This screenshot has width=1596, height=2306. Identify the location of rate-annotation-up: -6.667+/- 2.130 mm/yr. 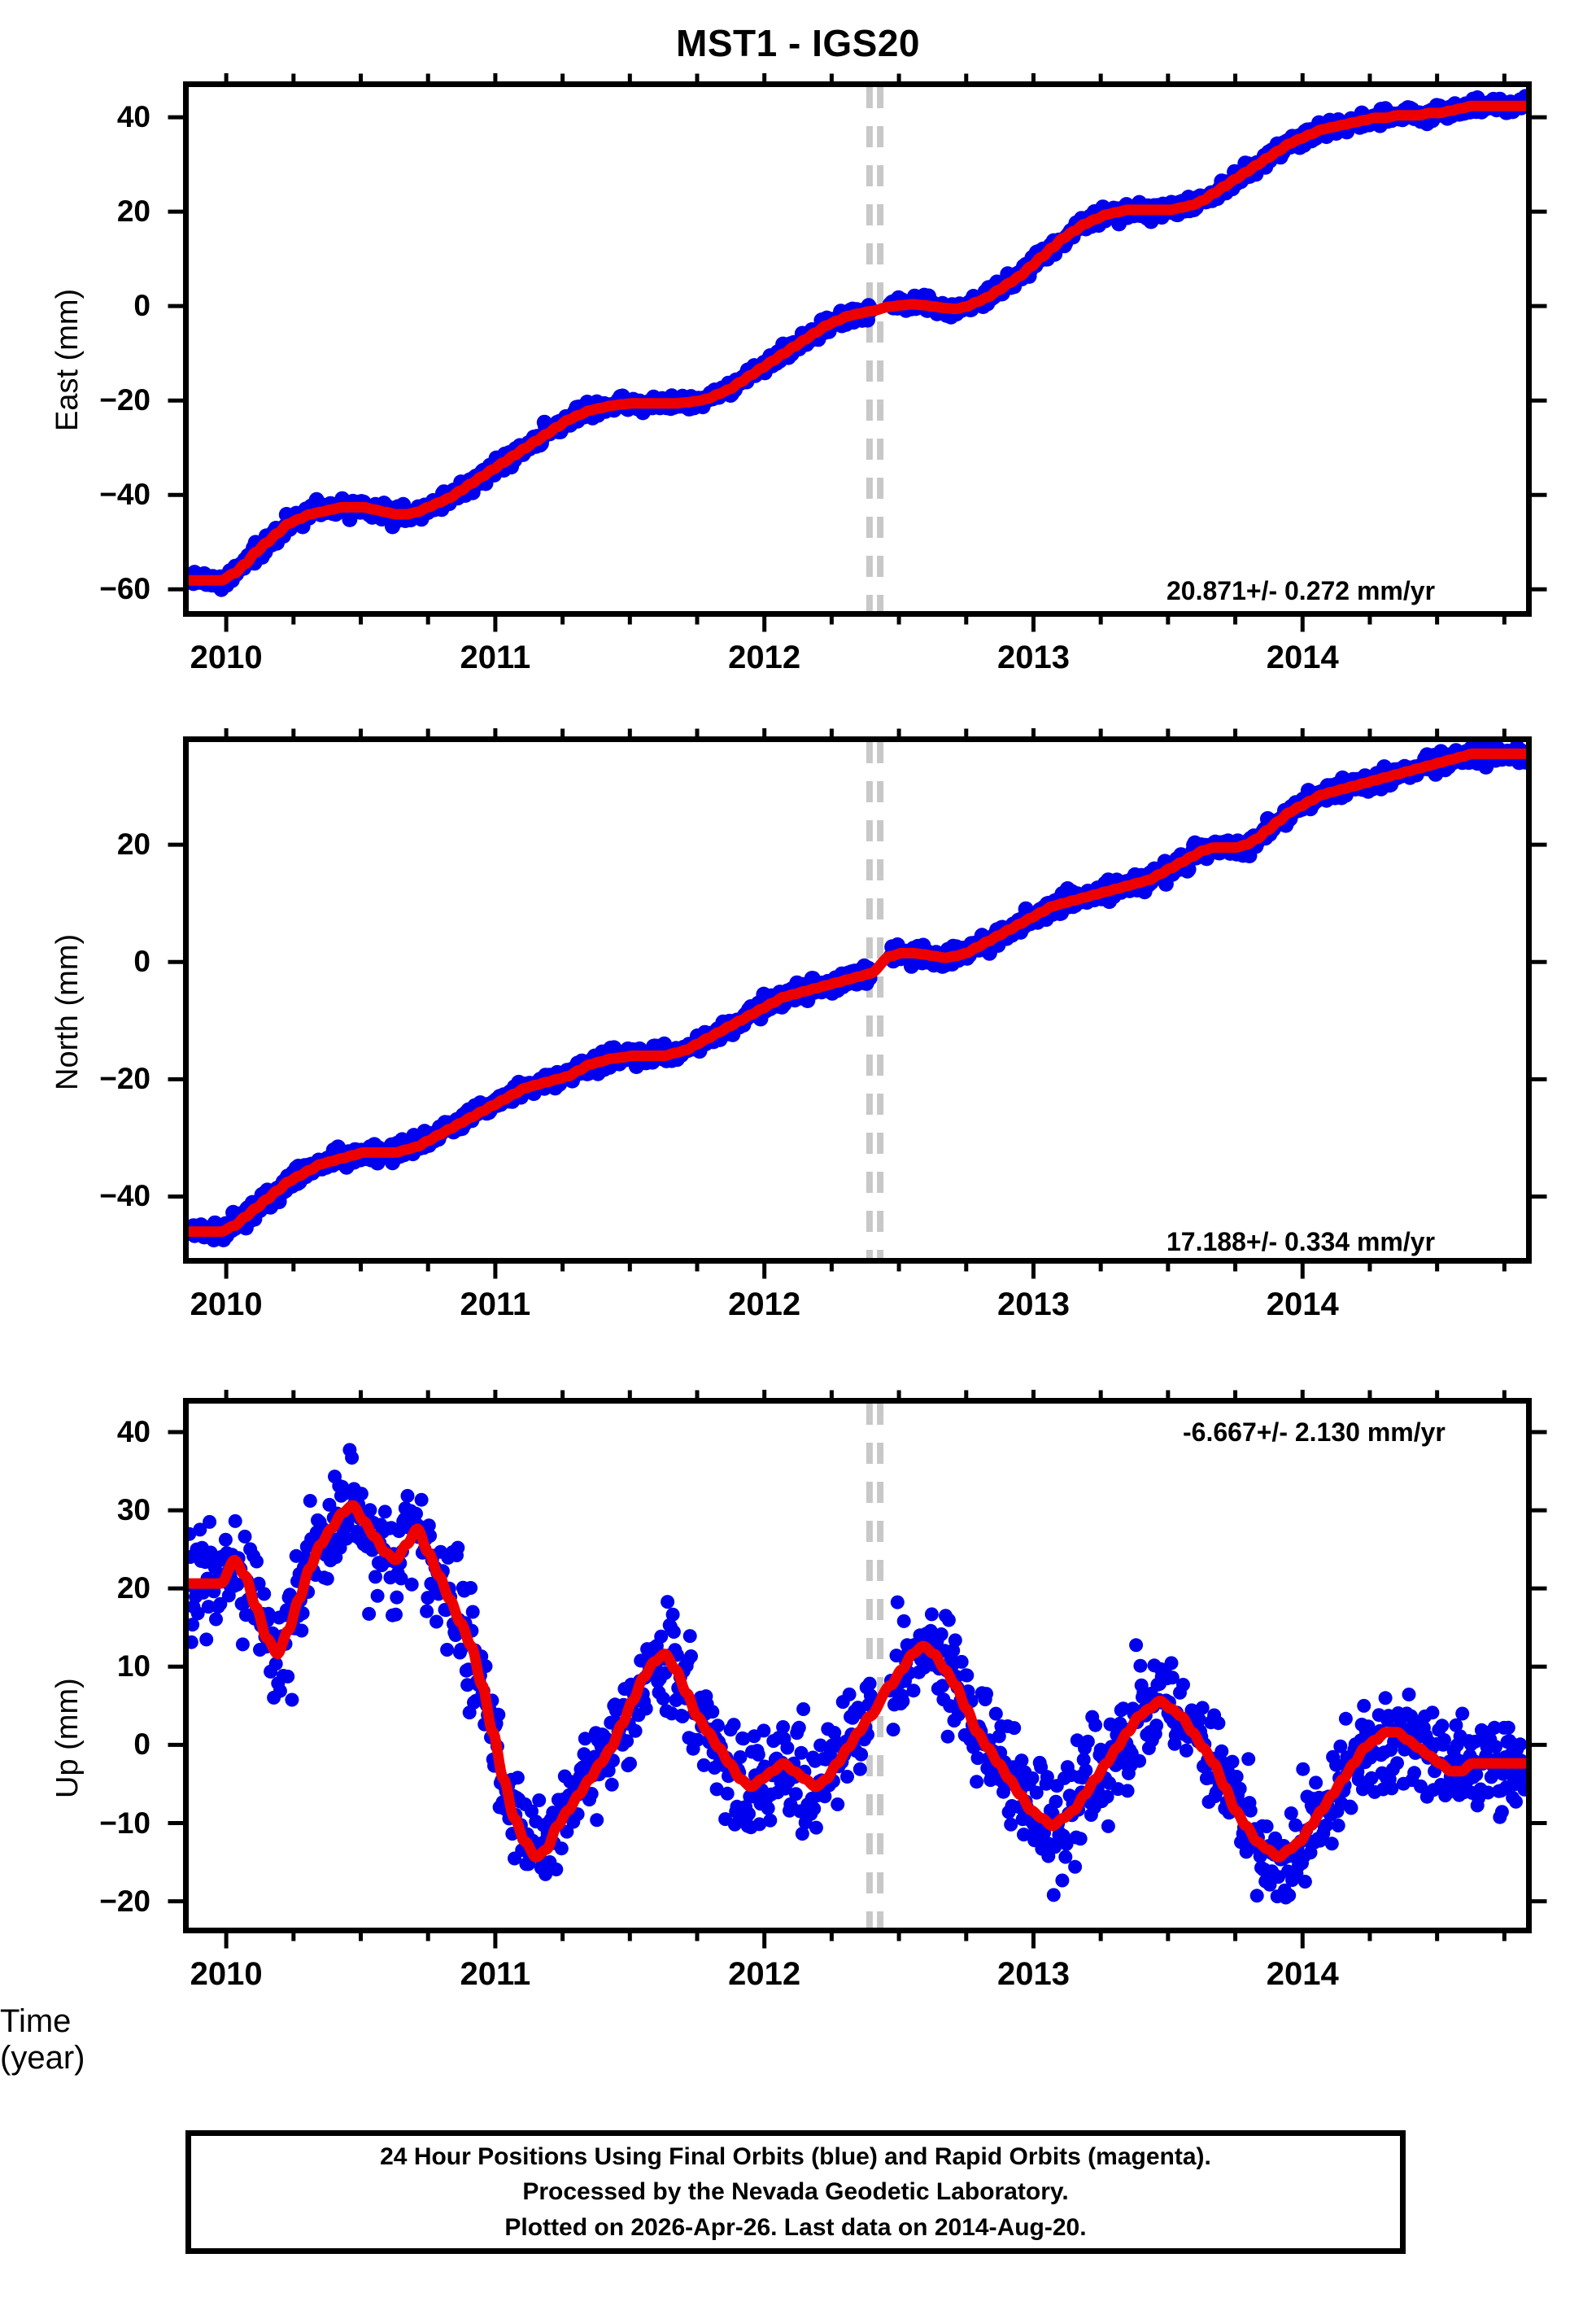
(1314, 1432).